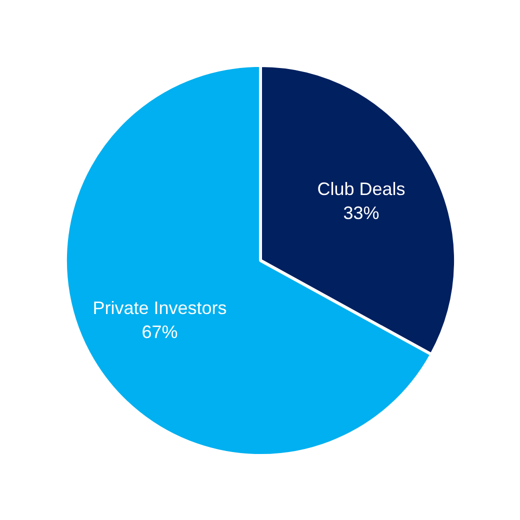  Describe the element at coordinates (361, 188) in the screenshot. I see `slice-label: Club Deals` at that location.